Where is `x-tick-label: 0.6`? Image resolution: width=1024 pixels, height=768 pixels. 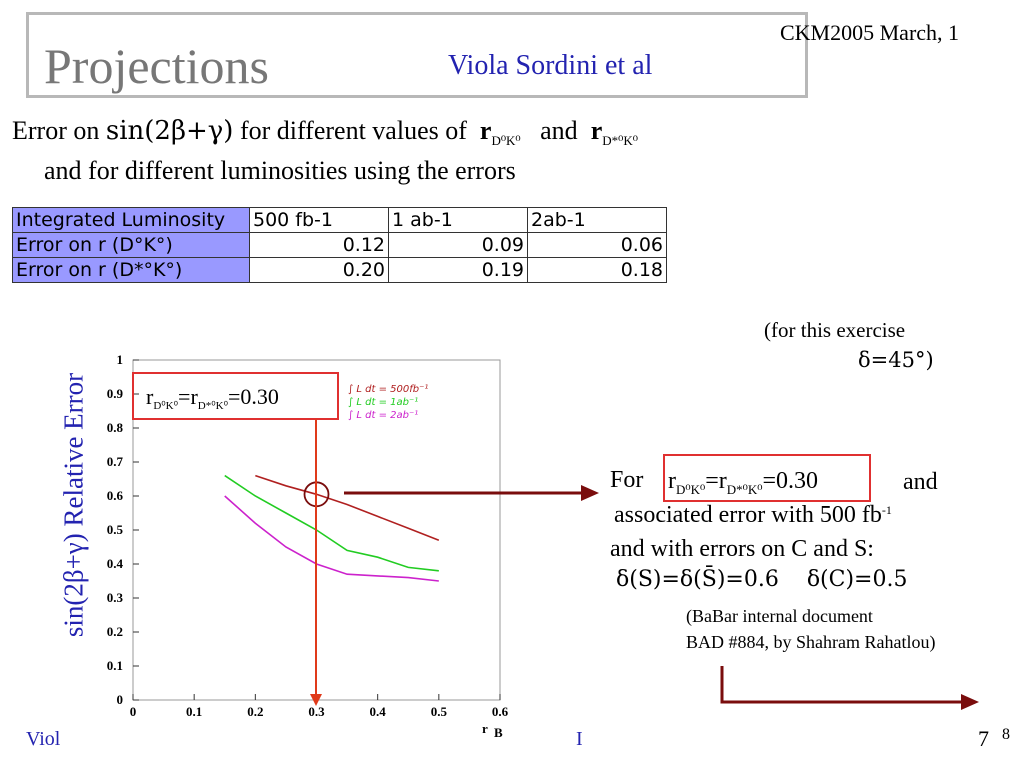
x-tick-label: 0.6 is located at coordinates (500, 711).